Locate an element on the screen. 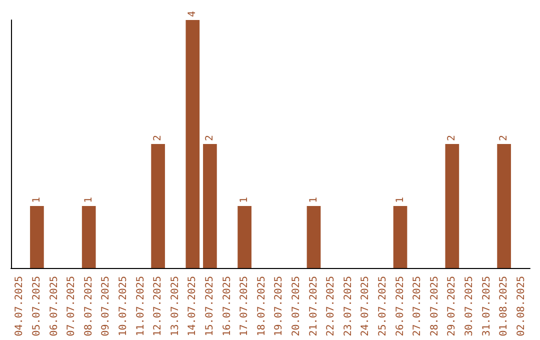  x-tick-label: 11.07.2025 is located at coordinates (140, 306).